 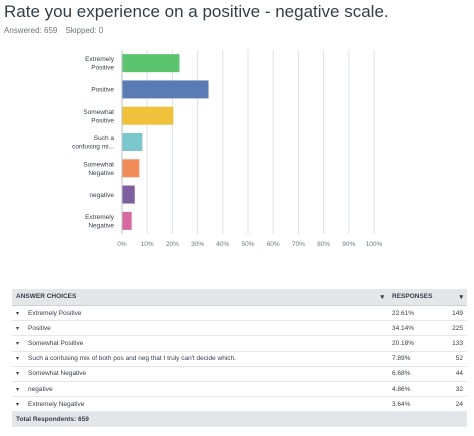 What do you see at coordinates (104, 138) in the screenshot?
I see `category-label: Such a` at bounding box center [104, 138].